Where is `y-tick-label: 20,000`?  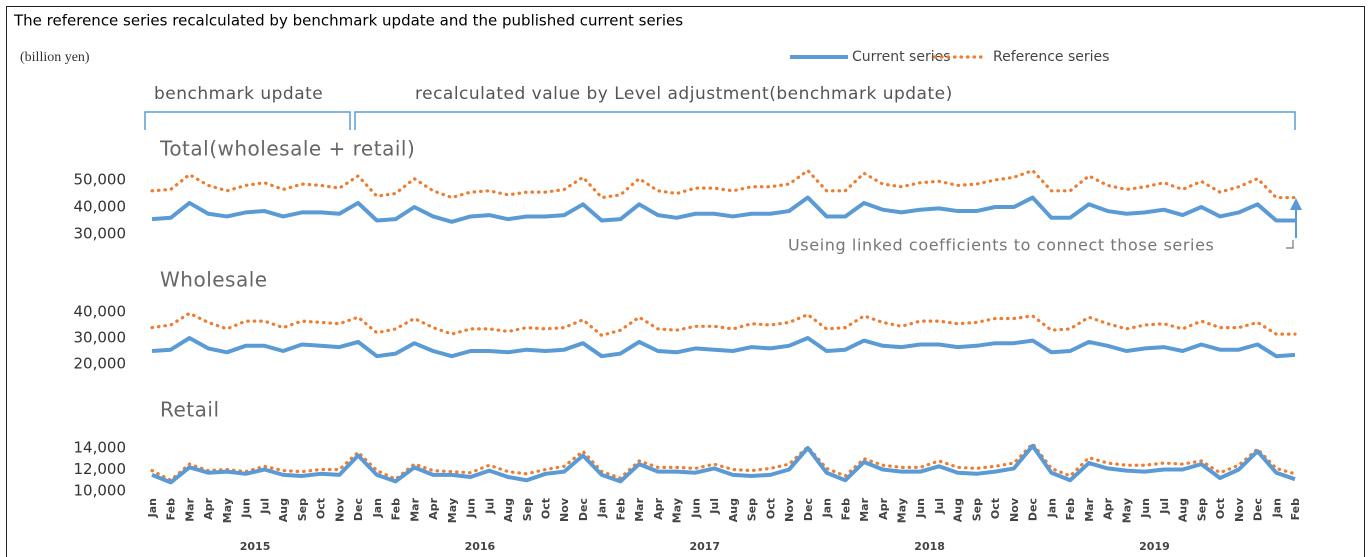 y-tick-label: 20,000 is located at coordinates (100, 364).